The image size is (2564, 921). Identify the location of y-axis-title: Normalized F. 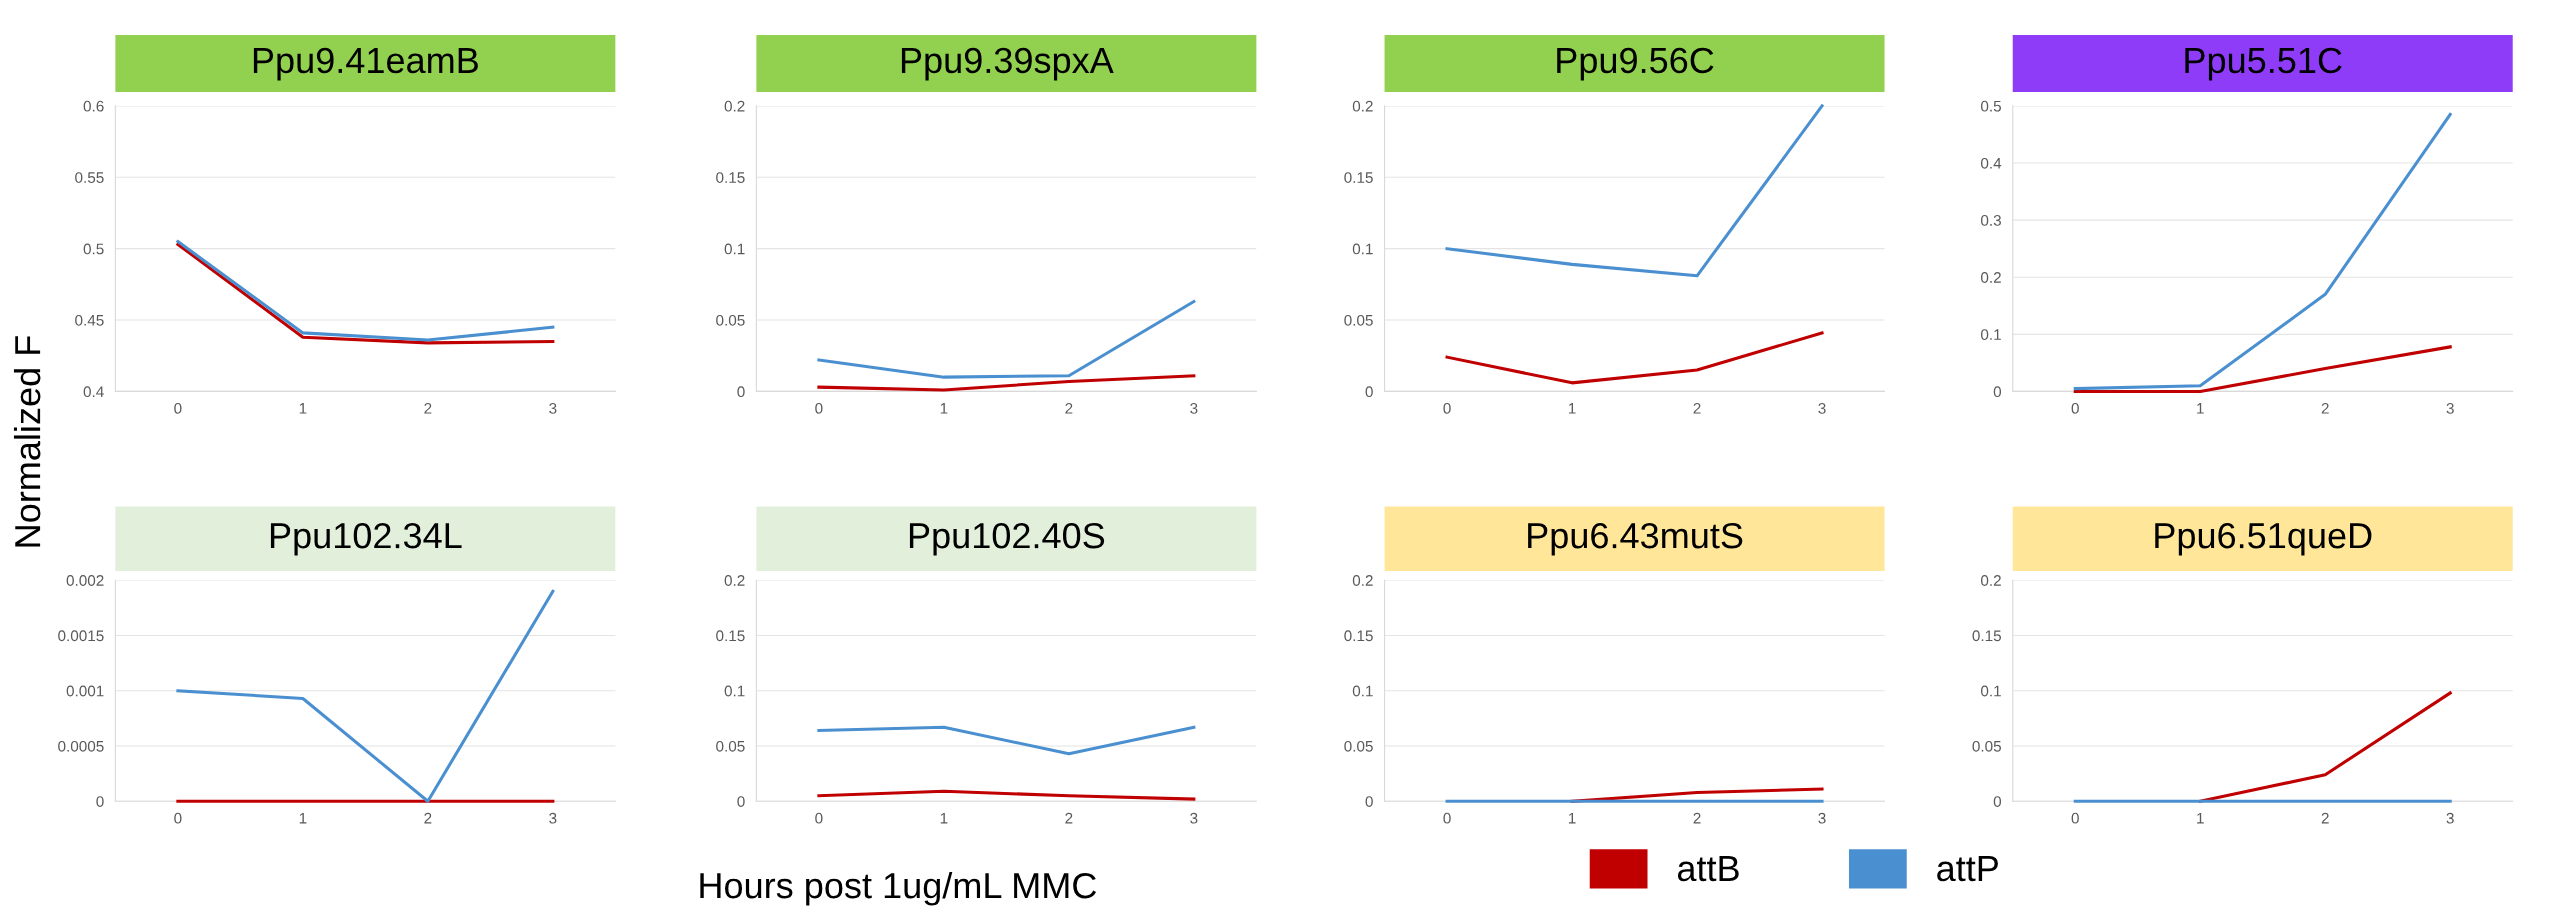
(27, 441).